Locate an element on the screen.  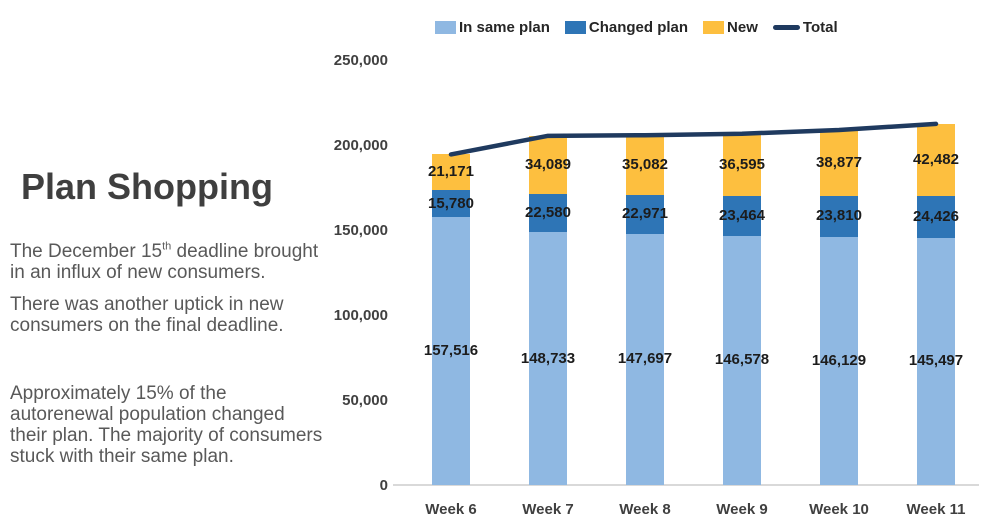
legend-item: In same plan is located at coordinates (492, 27).